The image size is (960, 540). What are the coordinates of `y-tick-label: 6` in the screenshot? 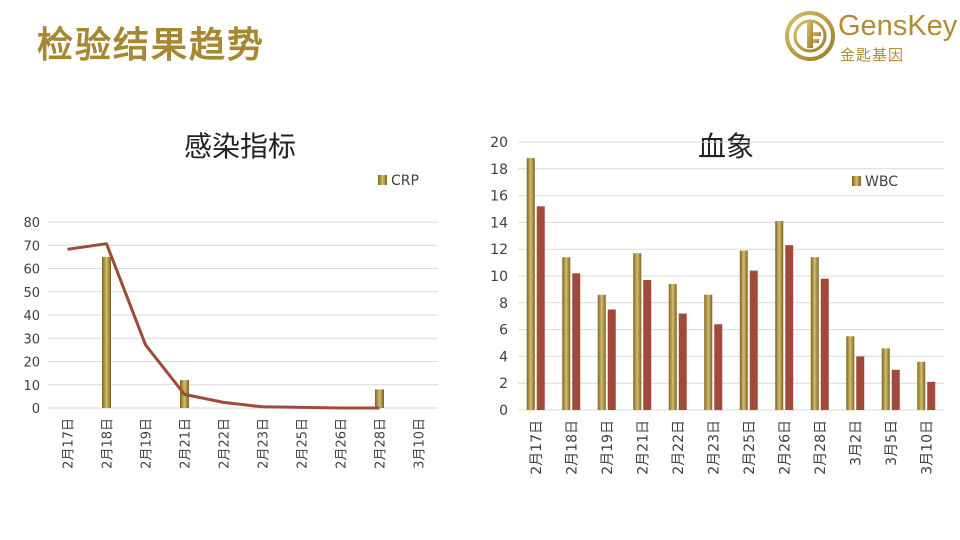 It's located at (503, 331).